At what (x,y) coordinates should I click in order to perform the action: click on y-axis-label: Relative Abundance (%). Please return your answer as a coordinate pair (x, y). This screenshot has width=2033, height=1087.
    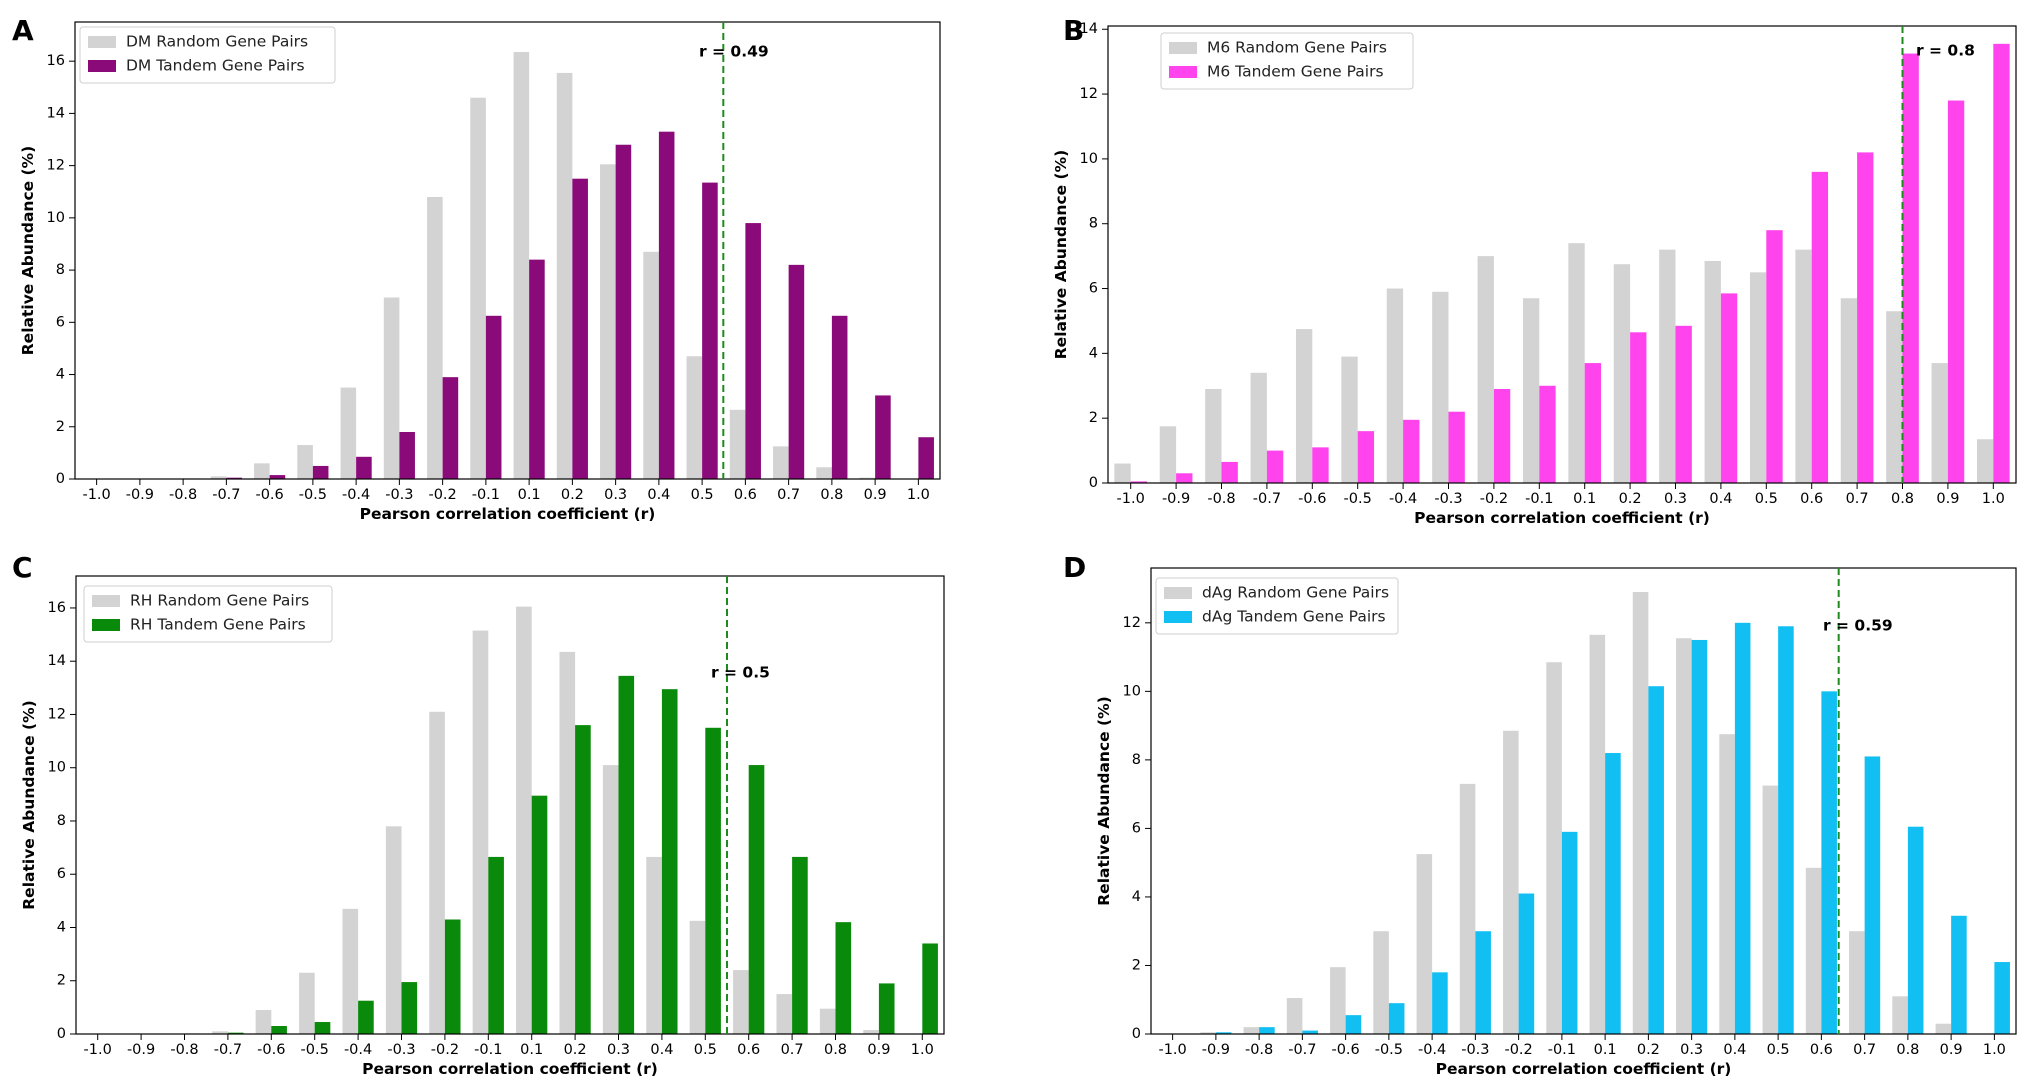
    Looking at the image, I should click on (28, 251).